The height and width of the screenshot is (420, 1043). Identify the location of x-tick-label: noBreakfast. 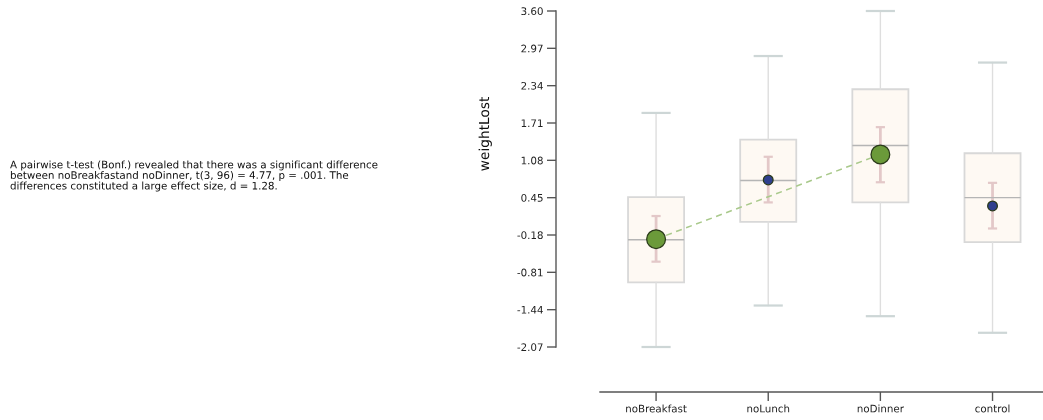
(656, 408).